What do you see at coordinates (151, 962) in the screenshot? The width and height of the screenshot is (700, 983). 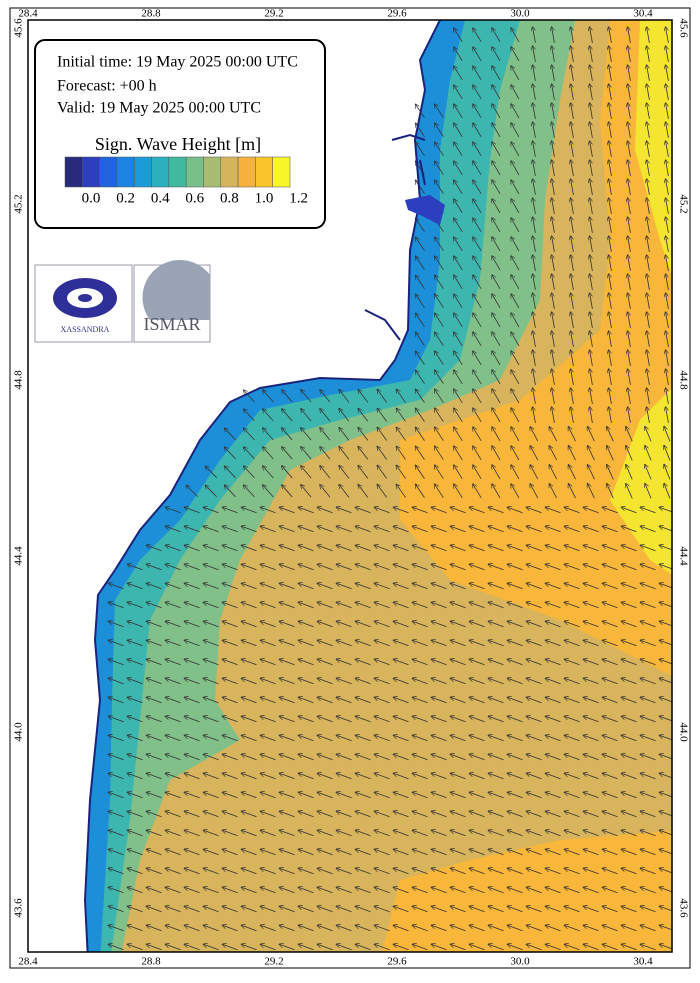 I see `x-axis-label: 28.8` at bounding box center [151, 962].